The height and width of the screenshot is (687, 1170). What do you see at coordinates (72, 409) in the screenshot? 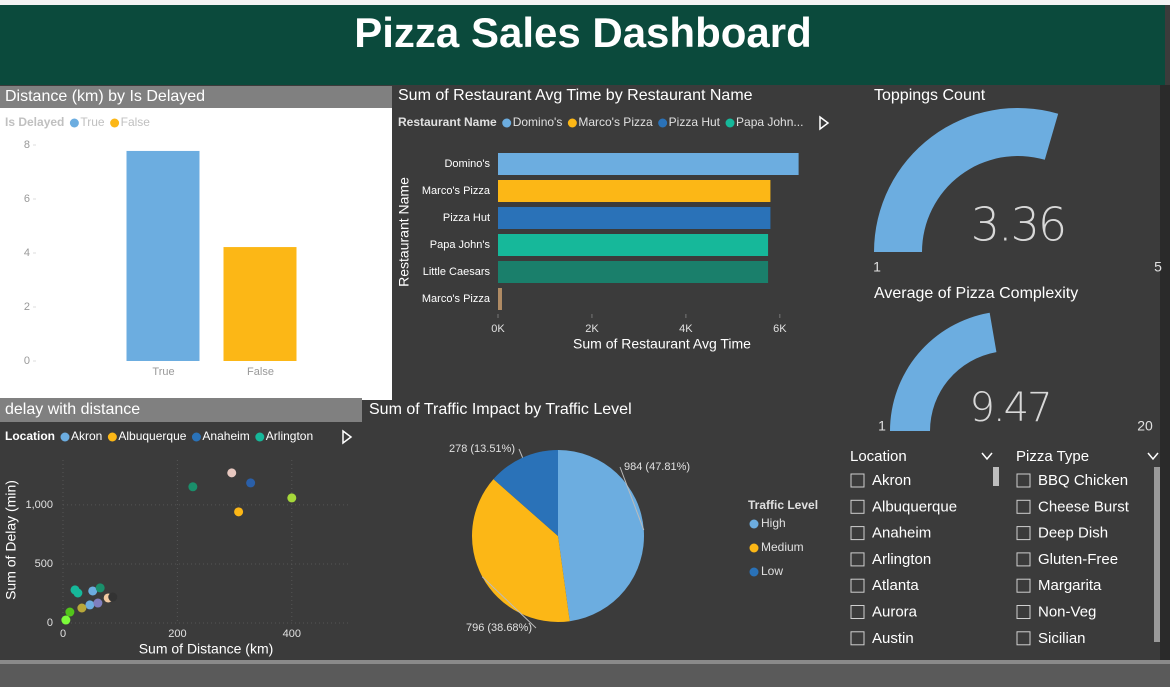
I see `chart-title: delay with distance` at bounding box center [72, 409].